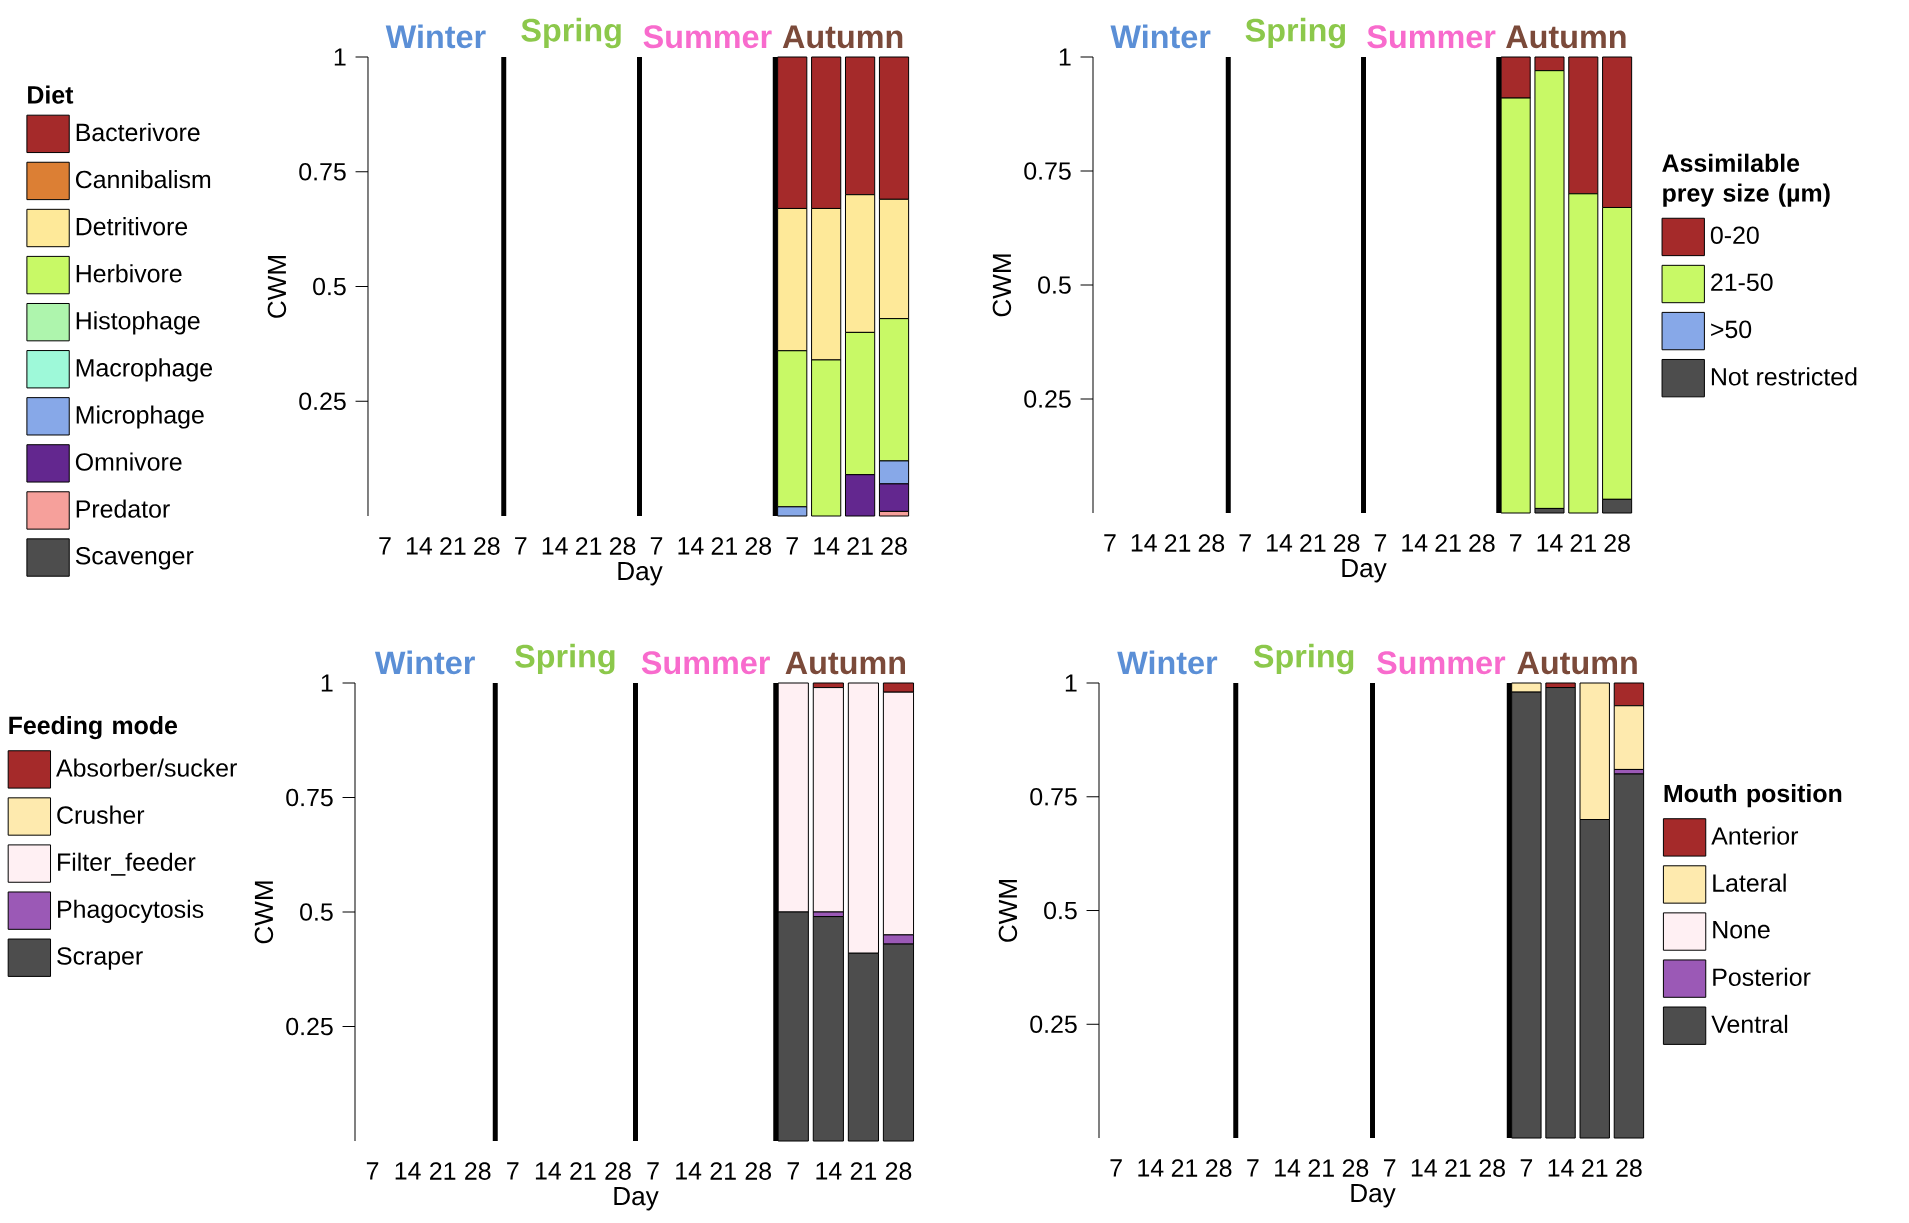 The image size is (1909, 1223). What do you see at coordinates (1755, 835) in the screenshot?
I see `legend-label: Anterior` at bounding box center [1755, 835].